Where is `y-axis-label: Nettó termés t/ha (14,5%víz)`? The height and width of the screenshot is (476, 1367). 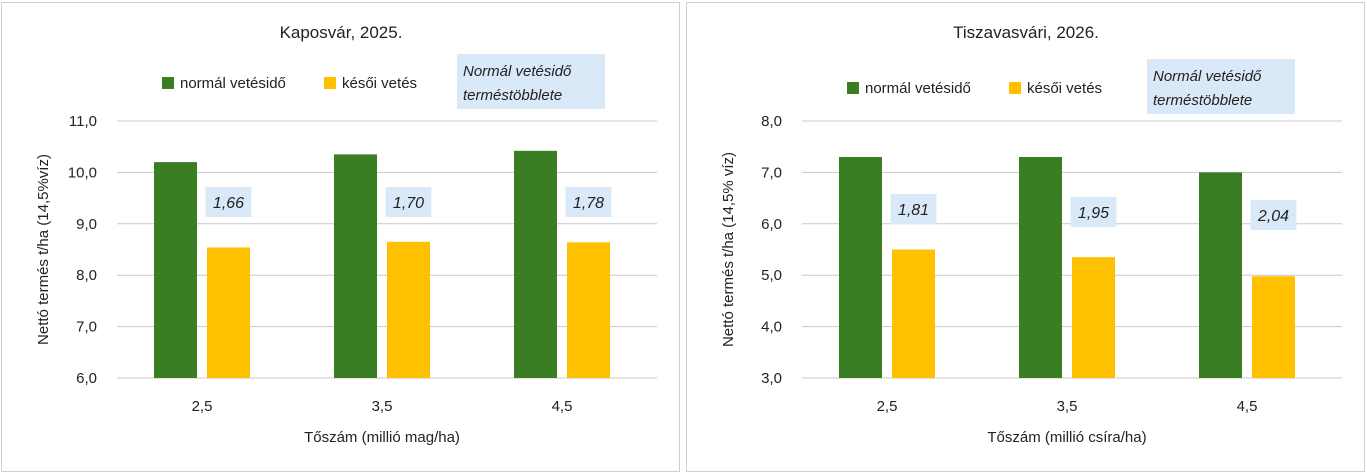
y-axis-label: Nettó termés t/ha (14,5%víz) is located at coordinates (43, 249).